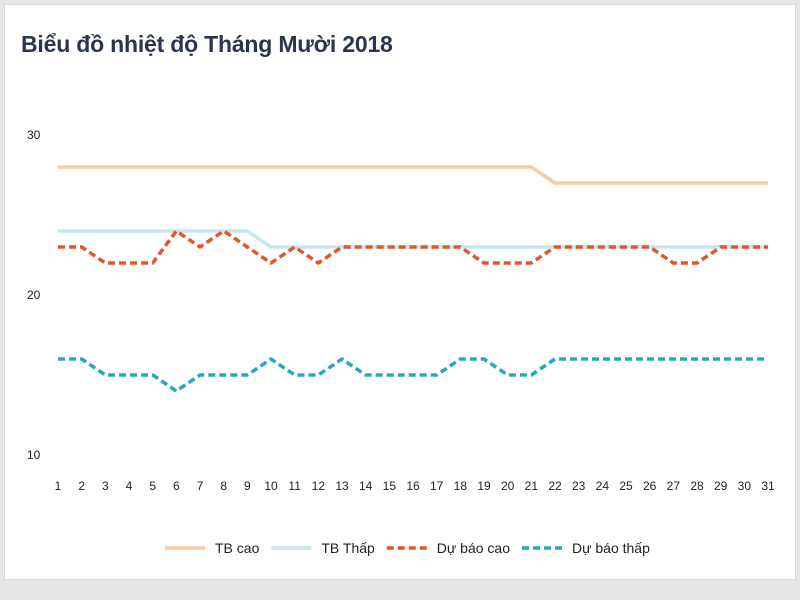  I want to click on x-tick-label: 25, so click(626, 486).